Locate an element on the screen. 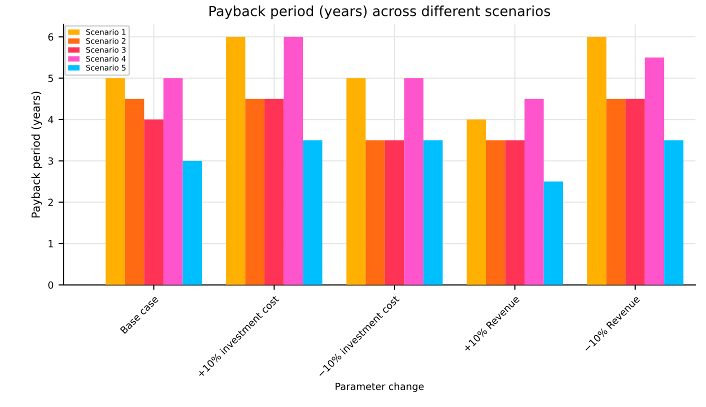 The height and width of the screenshot is (407, 706). x-axis-title: Parameter change is located at coordinates (380, 387).